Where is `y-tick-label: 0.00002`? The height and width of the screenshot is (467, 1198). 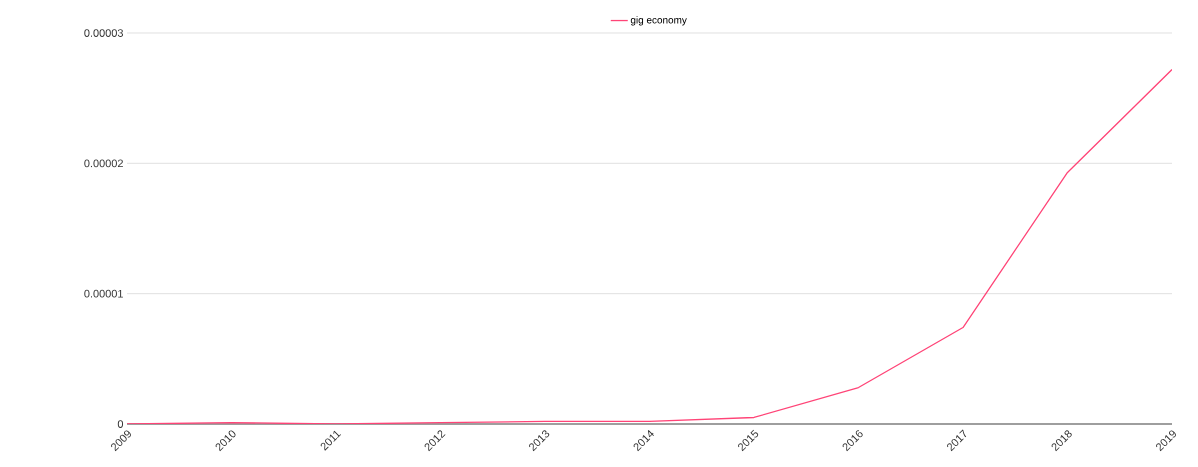
y-tick-label: 0.00002 is located at coordinates (103, 163).